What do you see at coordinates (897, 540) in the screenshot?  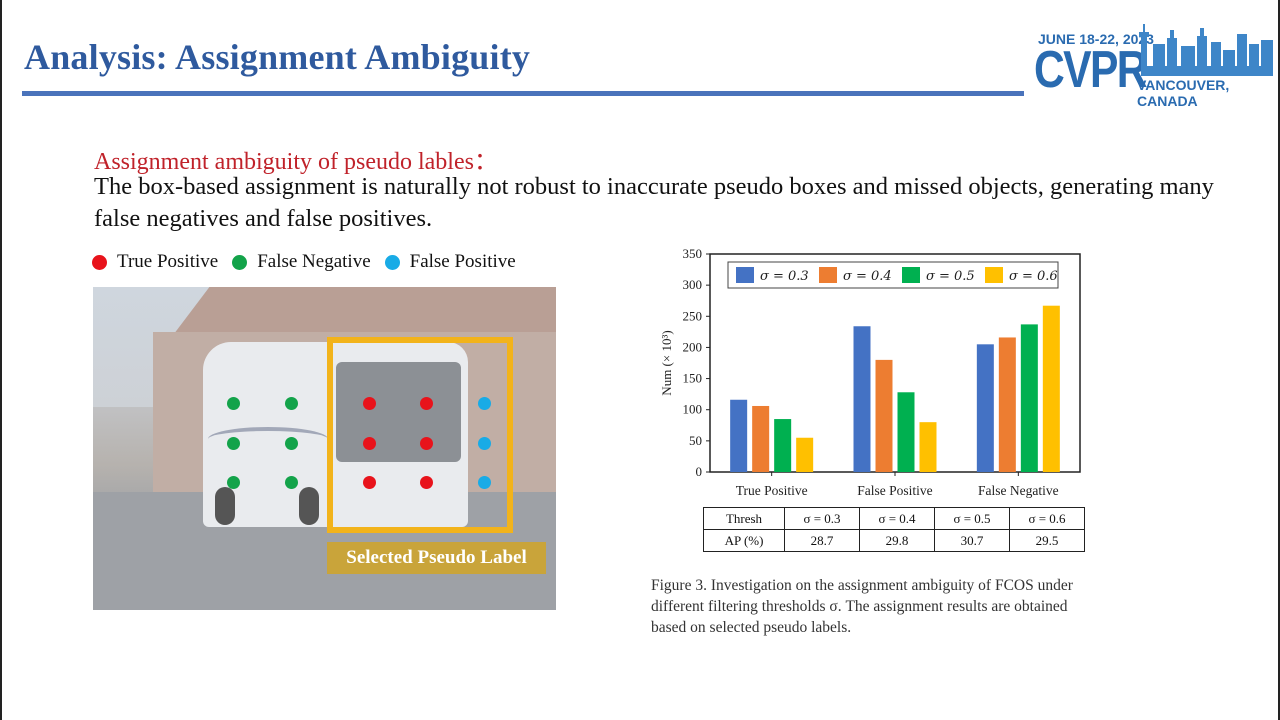 I see `table-cell: 29.8` at bounding box center [897, 540].